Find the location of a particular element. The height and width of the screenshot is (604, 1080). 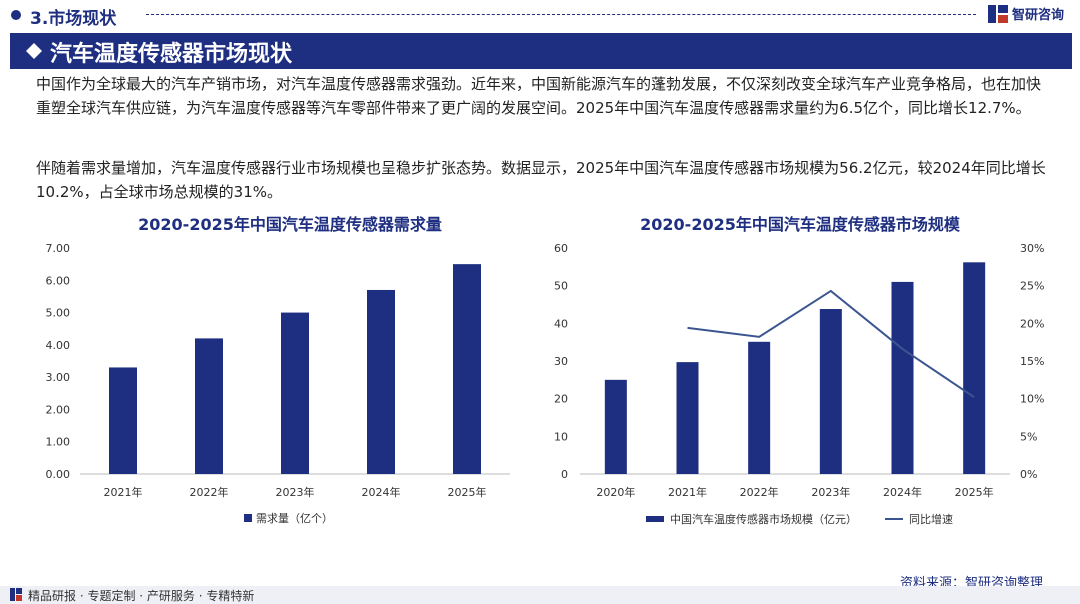

bullet-dot-icon is located at coordinates (16, 15).